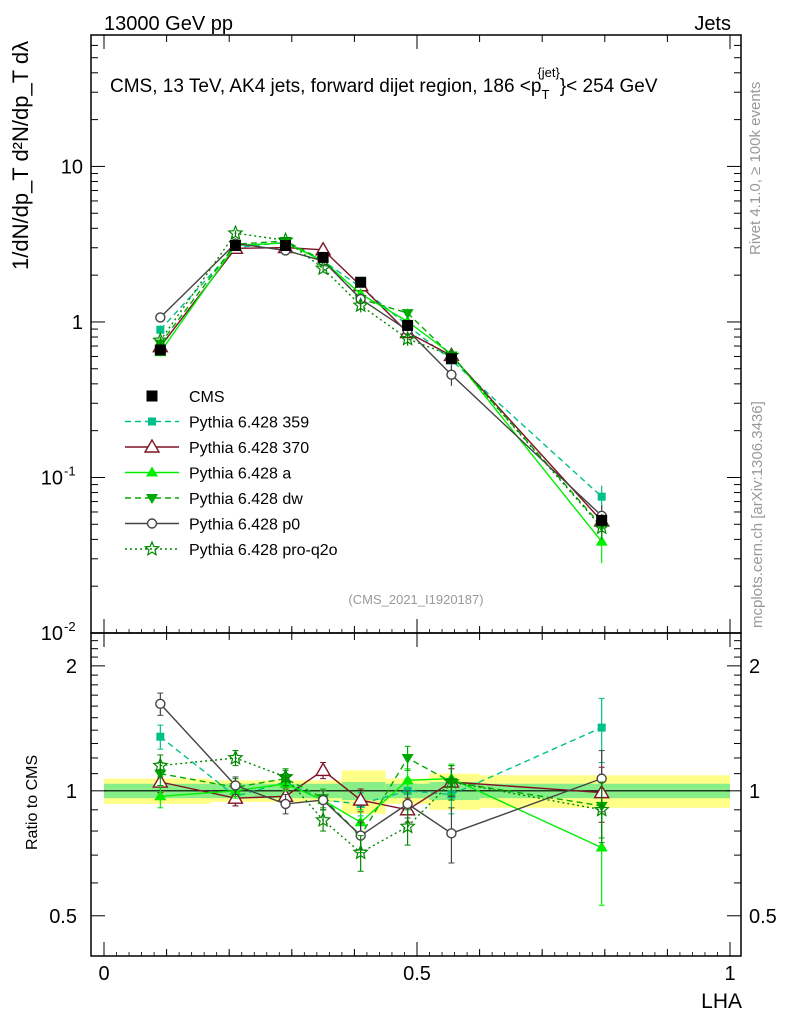  I want to click on main-point-pythia-6-428-a, so click(601, 540).